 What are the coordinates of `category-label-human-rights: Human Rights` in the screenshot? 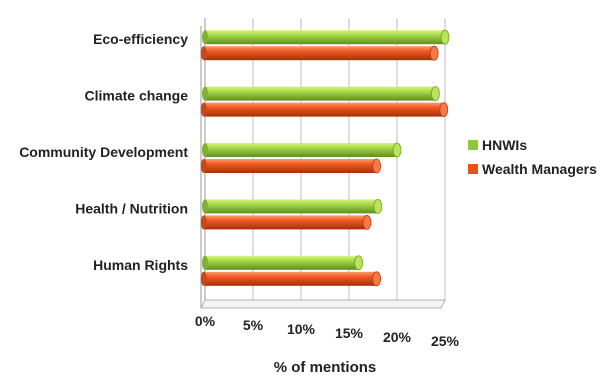 It's located at (140, 265).